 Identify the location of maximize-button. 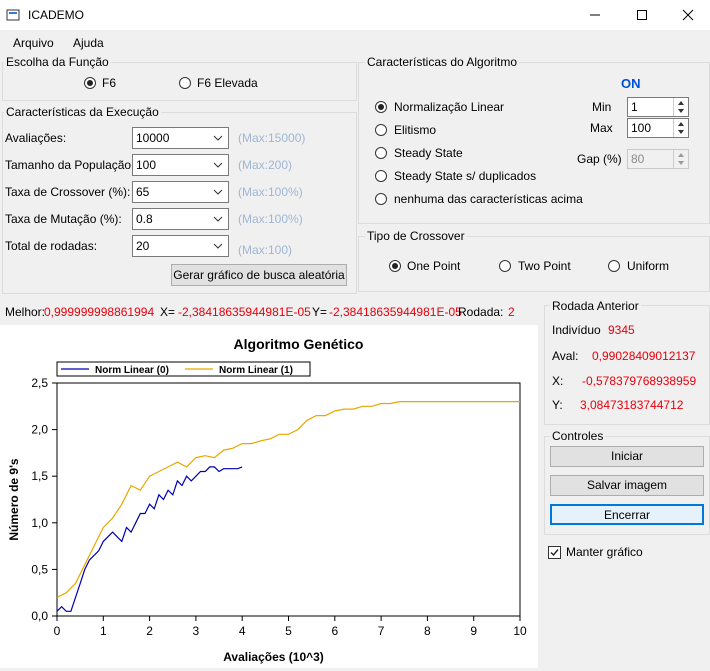
(642, 15).